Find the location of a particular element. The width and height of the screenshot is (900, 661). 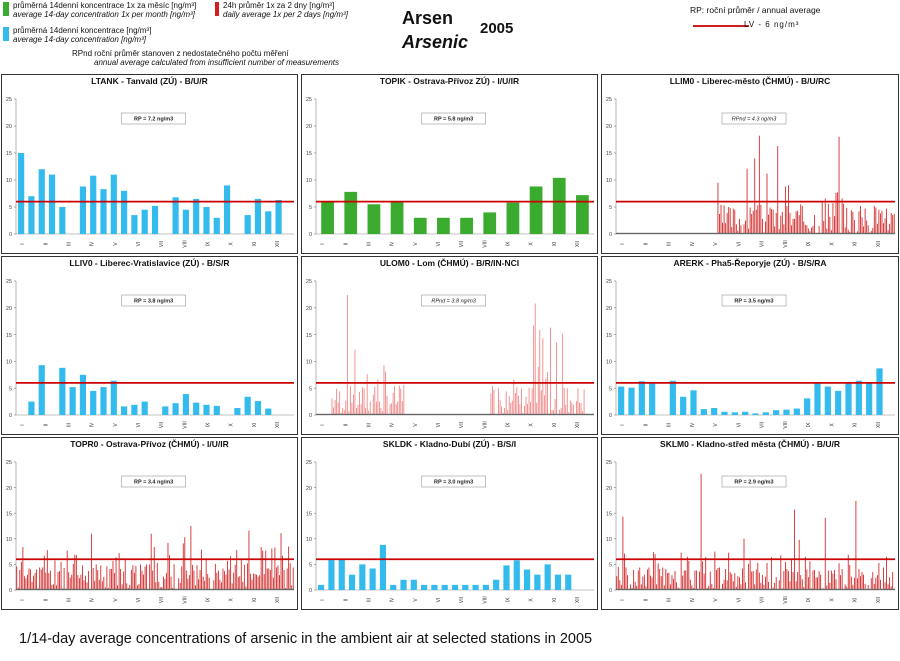

y-tick-label: 10 is located at coordinates (9, 540).